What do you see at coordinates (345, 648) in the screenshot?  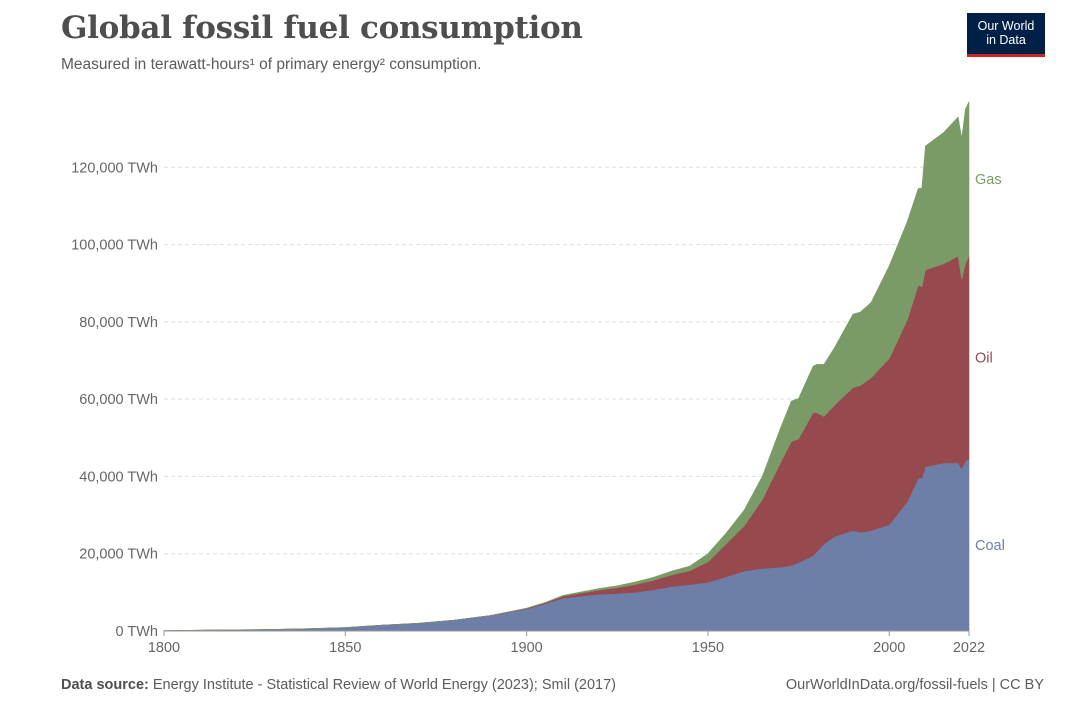 I see `x-tick-label: 1850` at bounding box center [345, 648].